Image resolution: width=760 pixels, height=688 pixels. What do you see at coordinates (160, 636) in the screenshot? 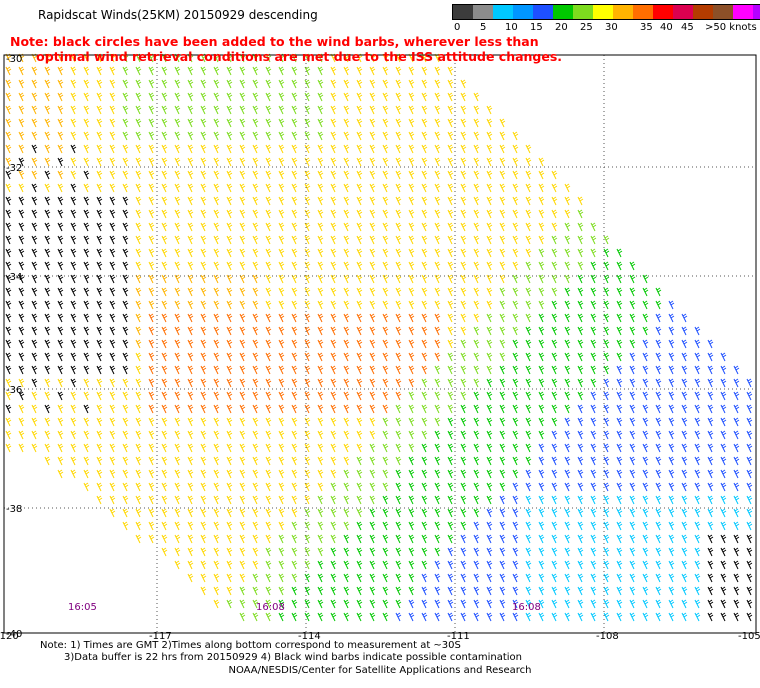
I see `lon-label-1: -117` at bounding box center [160, 636].